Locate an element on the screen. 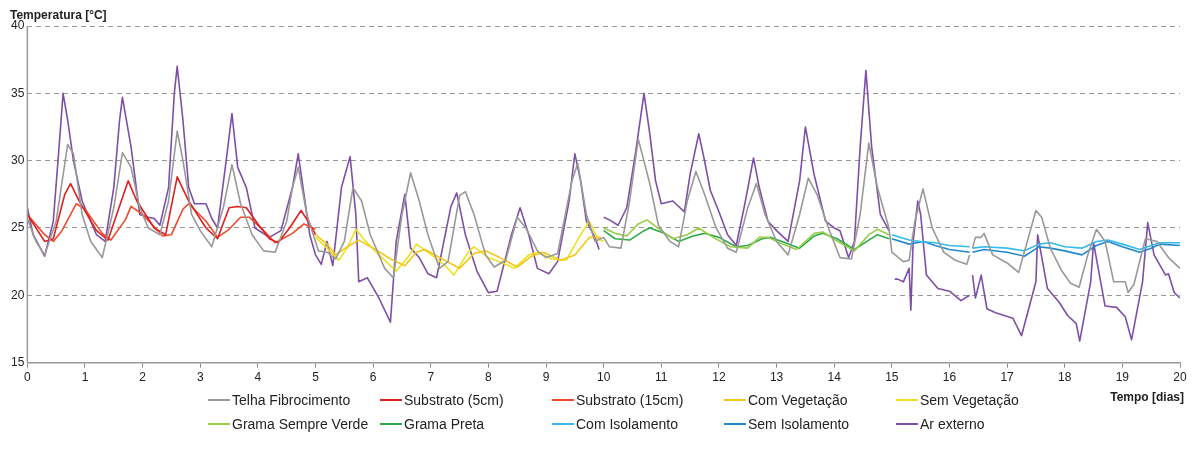 The image size is (1200, 470). y-tick-label: 15 is located at coordinates (17, 361).